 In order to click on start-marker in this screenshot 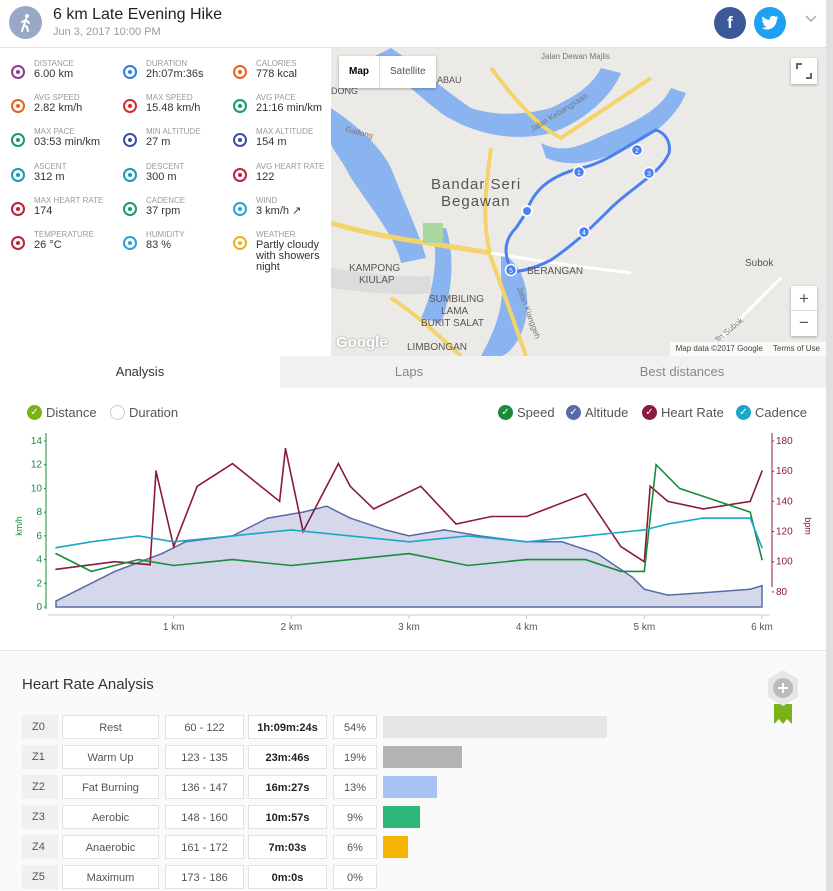, I will do `click(527, 211)`.